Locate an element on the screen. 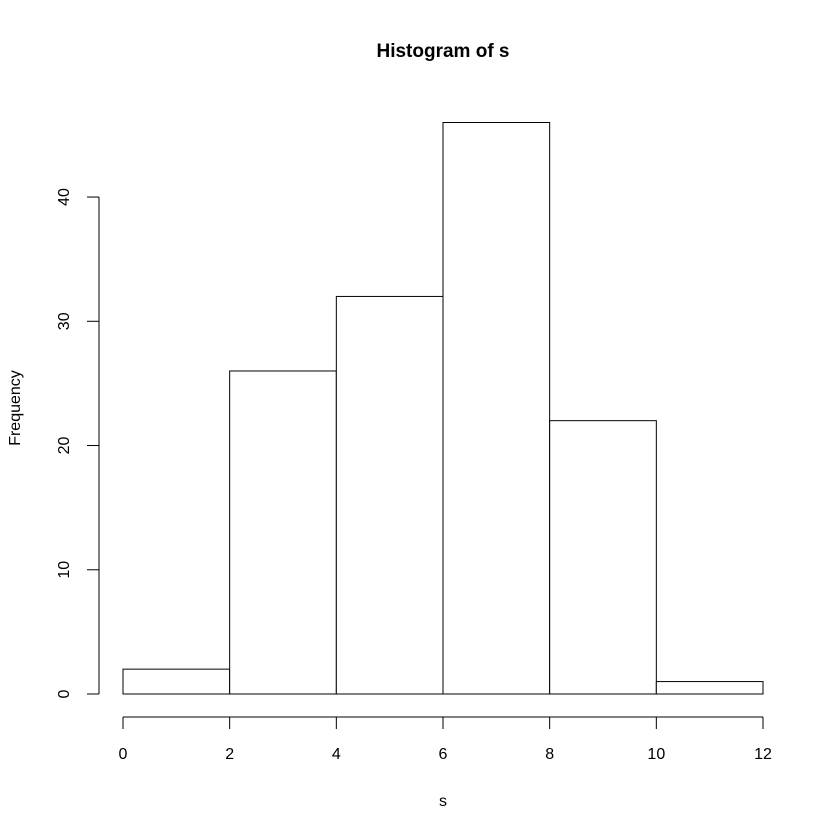 This screenshot has height=840, width=840. y-tick-label: 0 is located at coordinates (64, 693).